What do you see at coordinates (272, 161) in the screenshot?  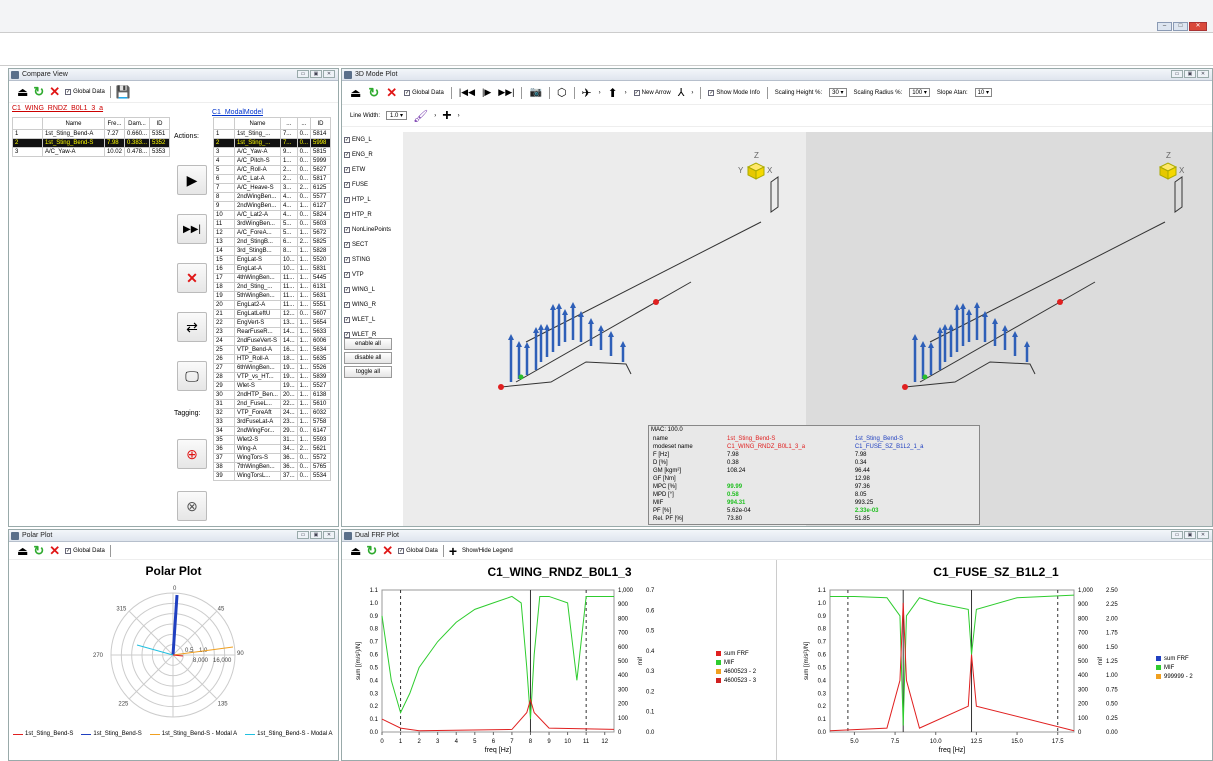 I see `table-row: 4 A/C_Pitch-S 1... 0... 5999` at bounding box center [272, 161].